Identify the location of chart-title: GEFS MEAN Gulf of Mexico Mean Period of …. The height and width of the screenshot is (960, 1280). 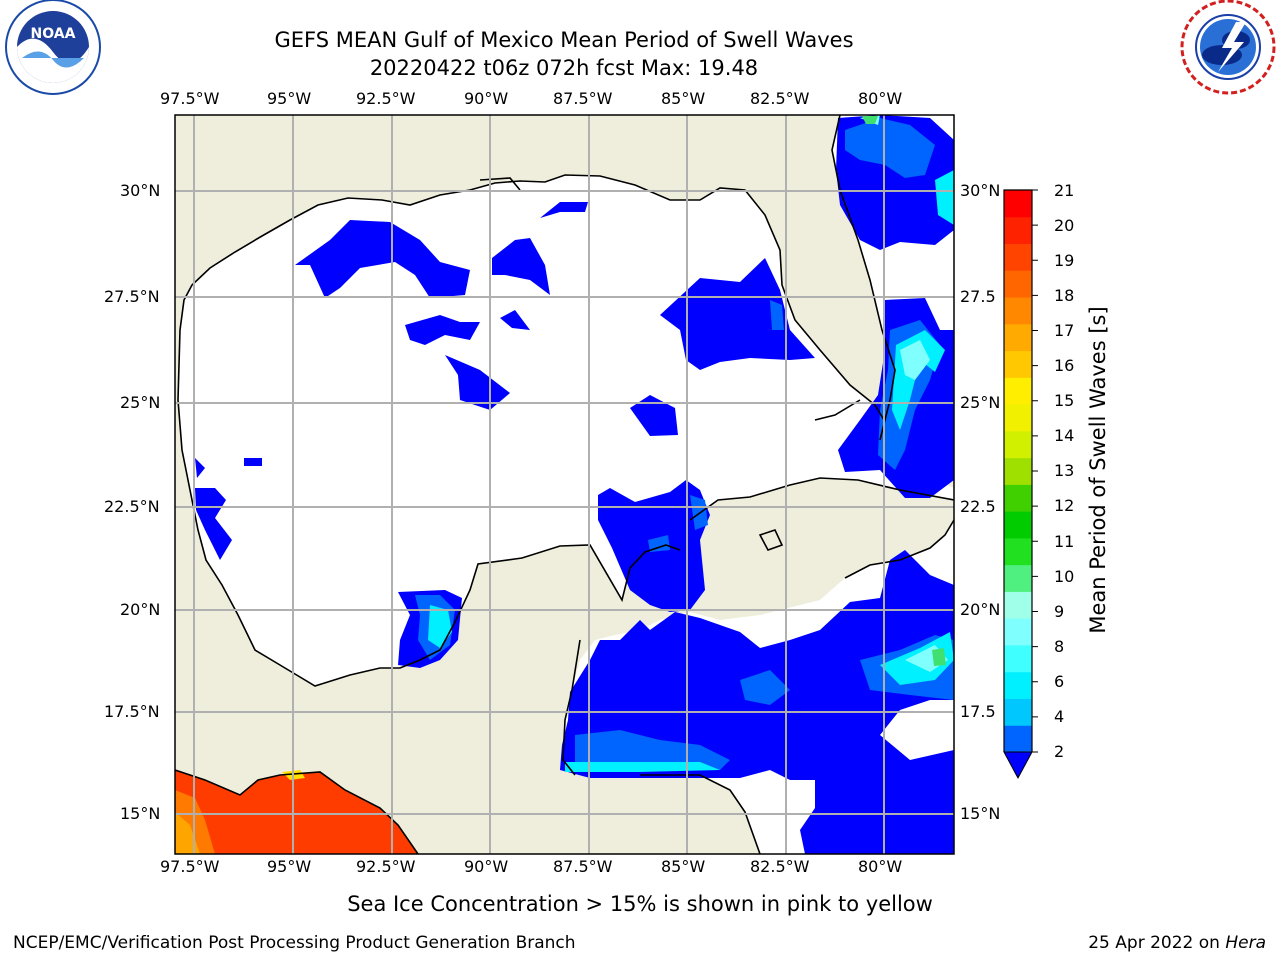
(564, 40).